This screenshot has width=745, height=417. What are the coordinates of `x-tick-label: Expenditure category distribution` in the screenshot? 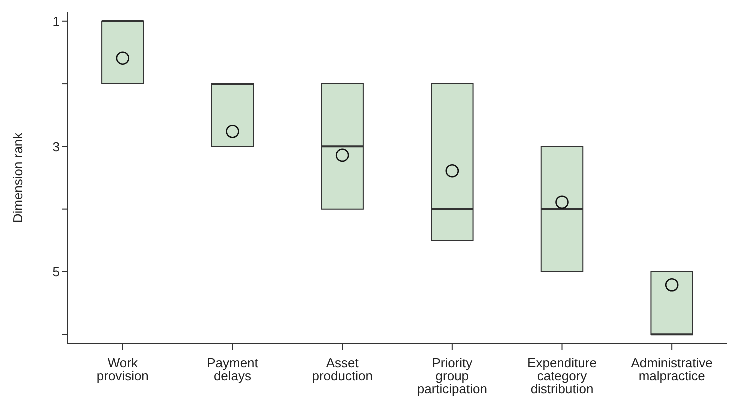 It's located at (562, 376).